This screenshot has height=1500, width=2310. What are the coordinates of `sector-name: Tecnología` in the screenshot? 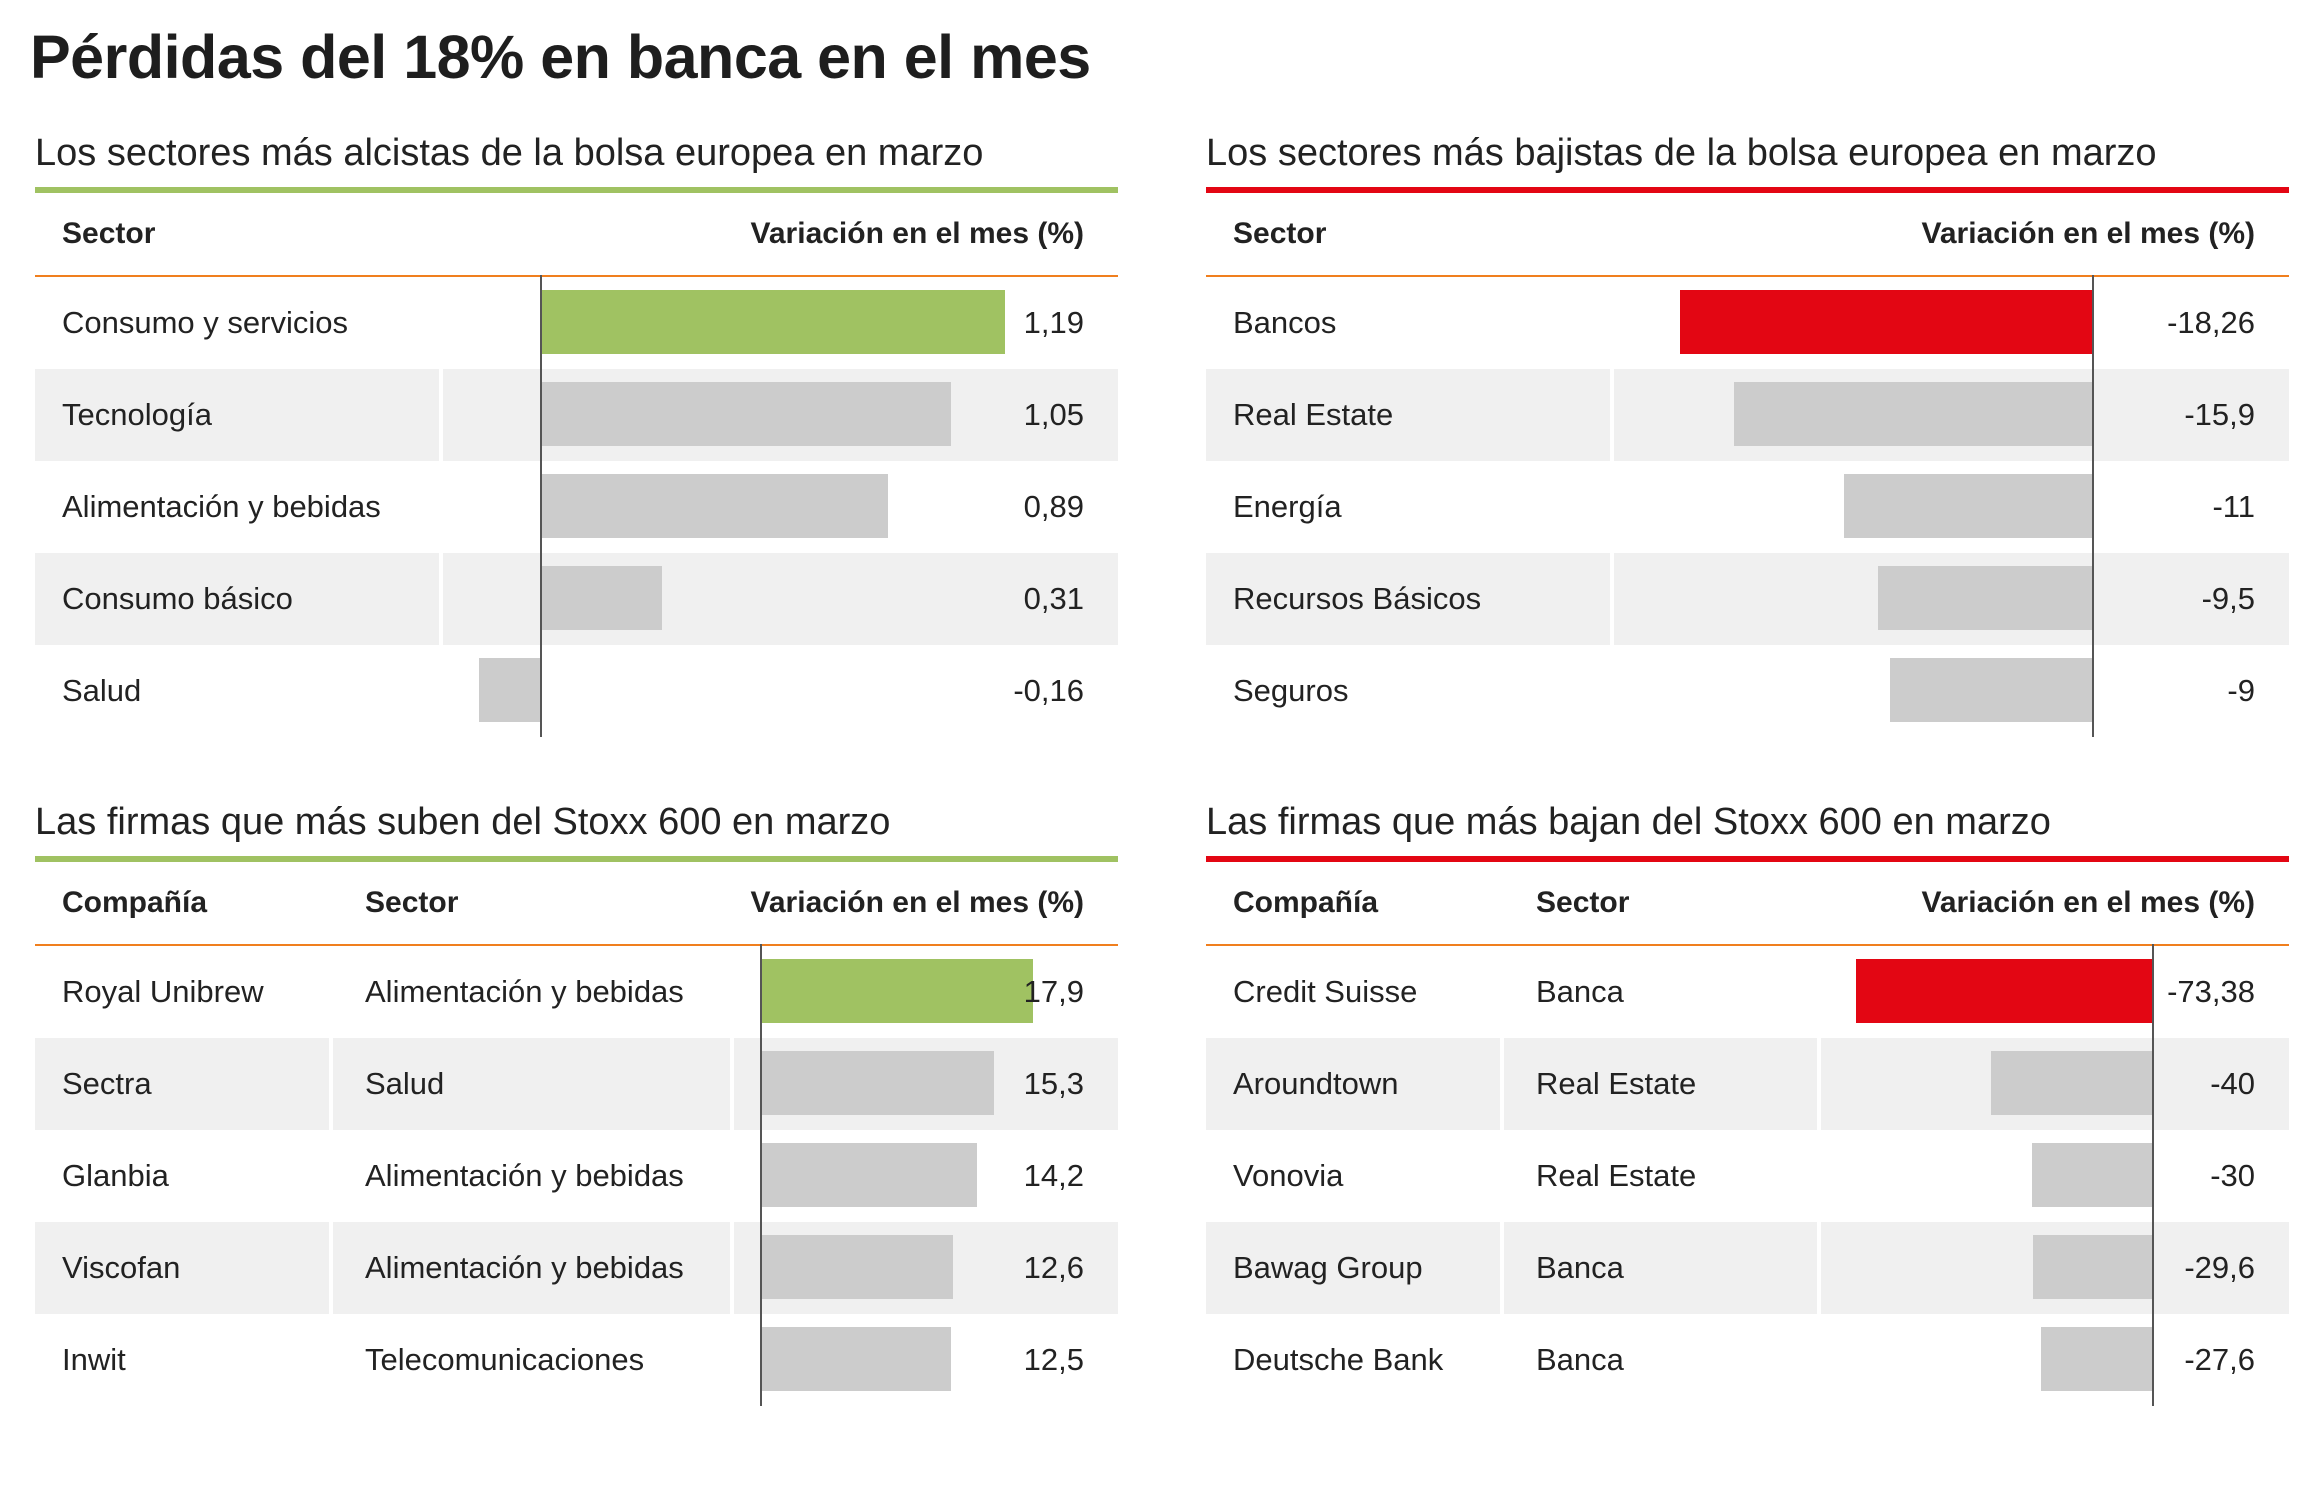 It's located at (137, 414).